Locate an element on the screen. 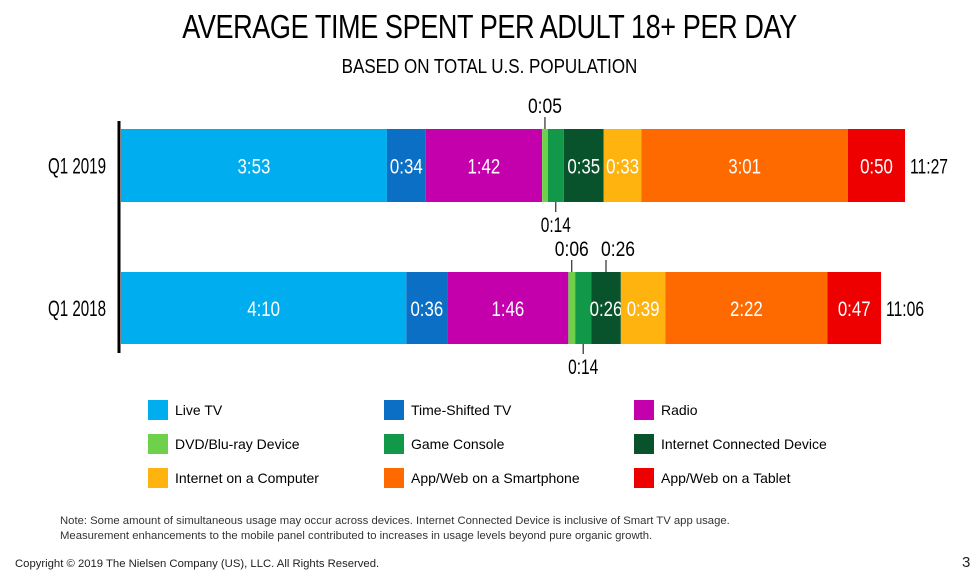  legend-label: App/Web on a Smartphone is located at coordinates (495, 478).